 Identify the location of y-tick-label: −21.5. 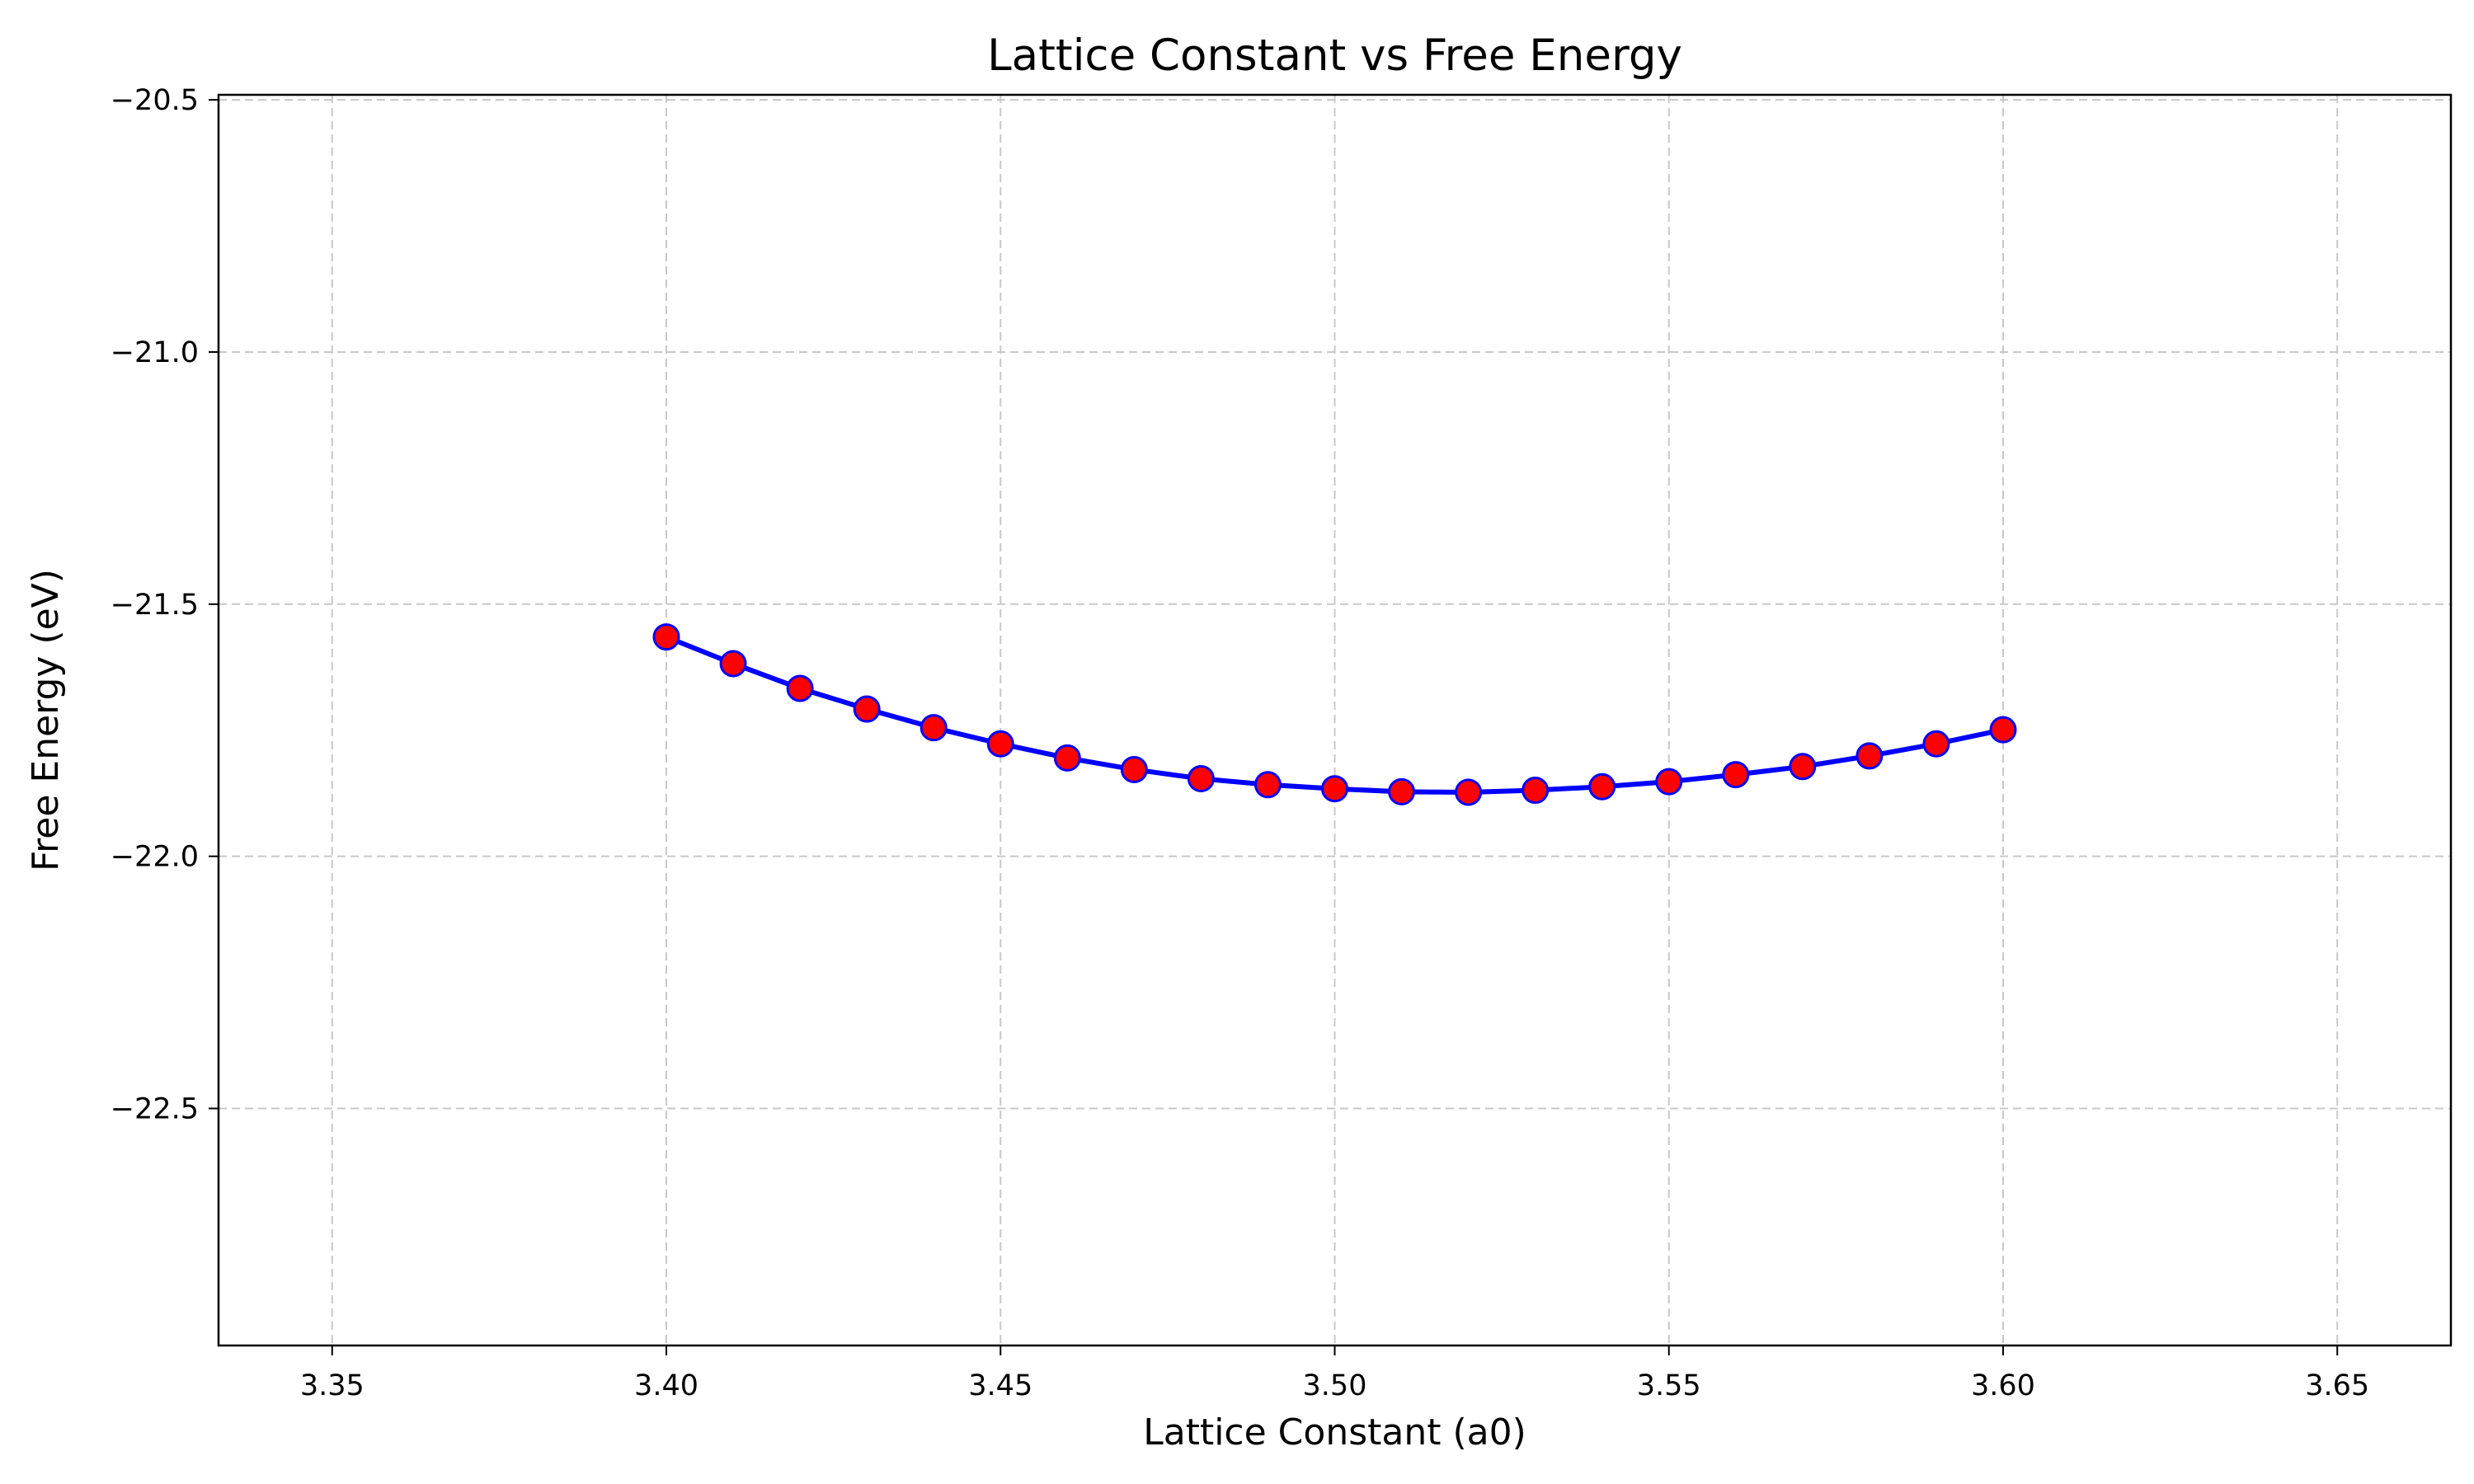
(155, 605).